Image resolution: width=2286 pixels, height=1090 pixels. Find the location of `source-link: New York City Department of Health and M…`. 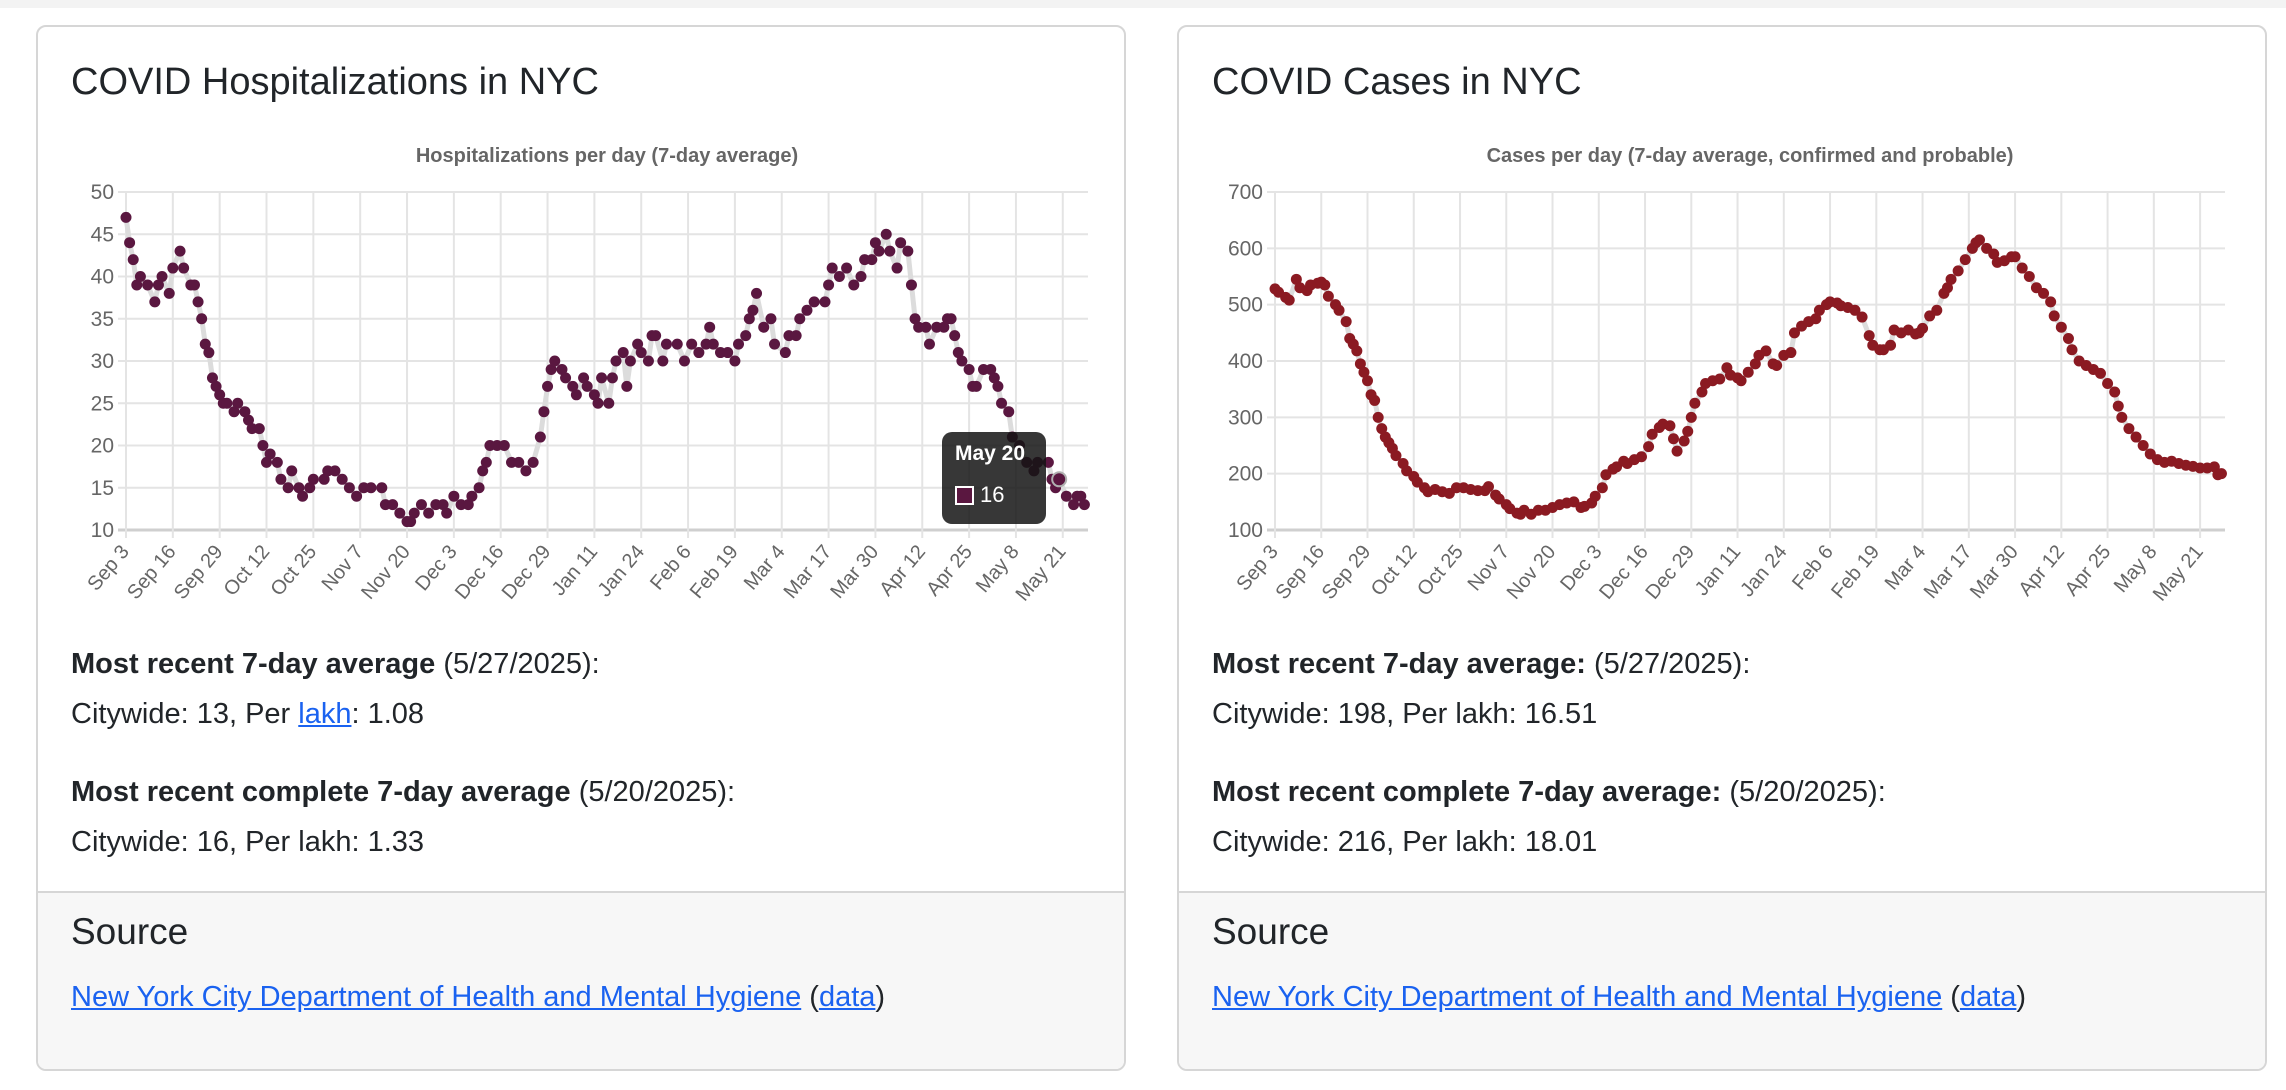

source-link: New York City Department of Health and M… is located at coordinates (436, 997).